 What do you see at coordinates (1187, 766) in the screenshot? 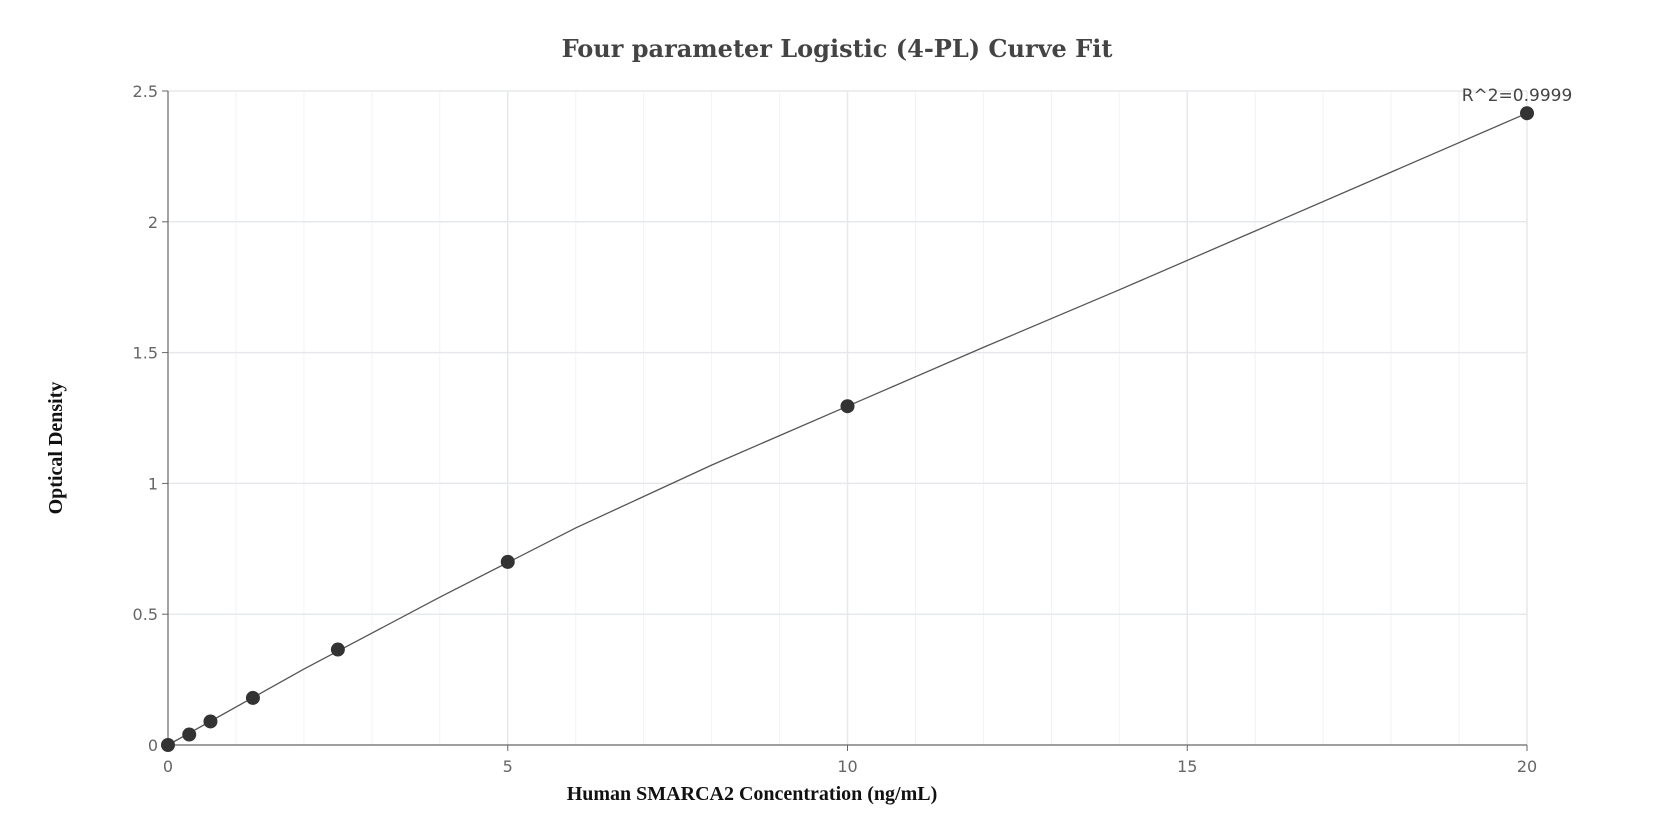
I see `x-tick-label: 15` at bounding box center [1187, 766].